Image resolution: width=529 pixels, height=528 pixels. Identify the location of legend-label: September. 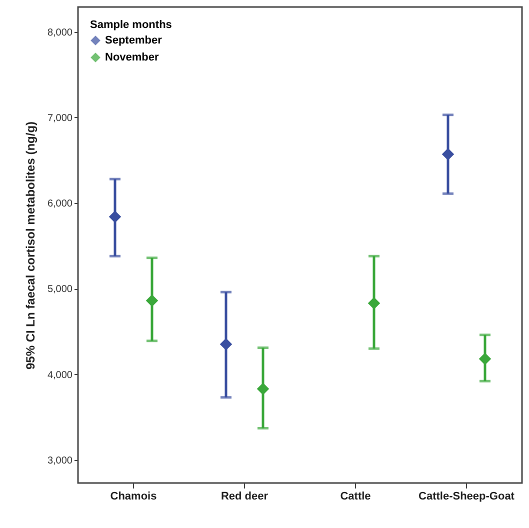
(134, 40).